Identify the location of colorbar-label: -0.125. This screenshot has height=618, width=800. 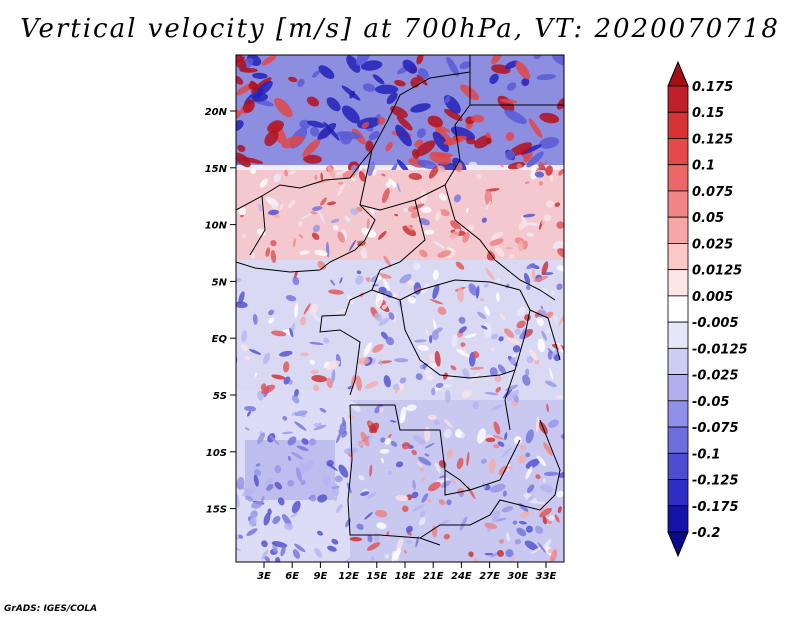
(715, 481).